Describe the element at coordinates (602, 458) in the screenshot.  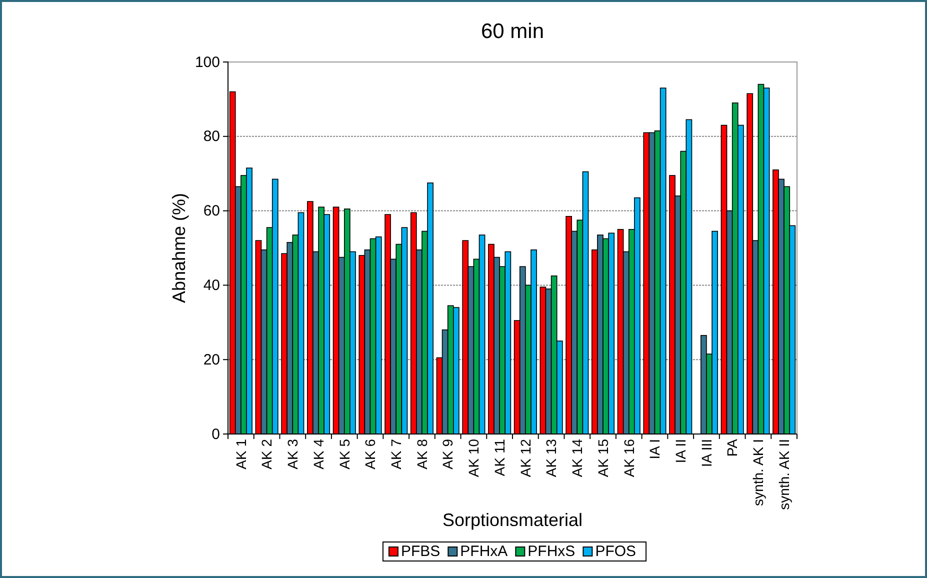
I see `x-tick-label: AK 15` at that location.